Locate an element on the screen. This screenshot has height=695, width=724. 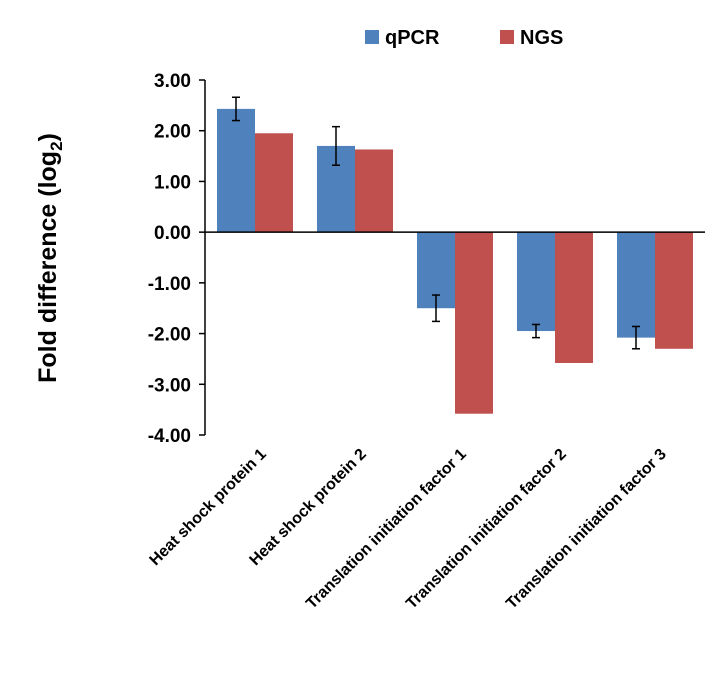
y-axis-title-suffix: ) is located at coordinates (48, 137).